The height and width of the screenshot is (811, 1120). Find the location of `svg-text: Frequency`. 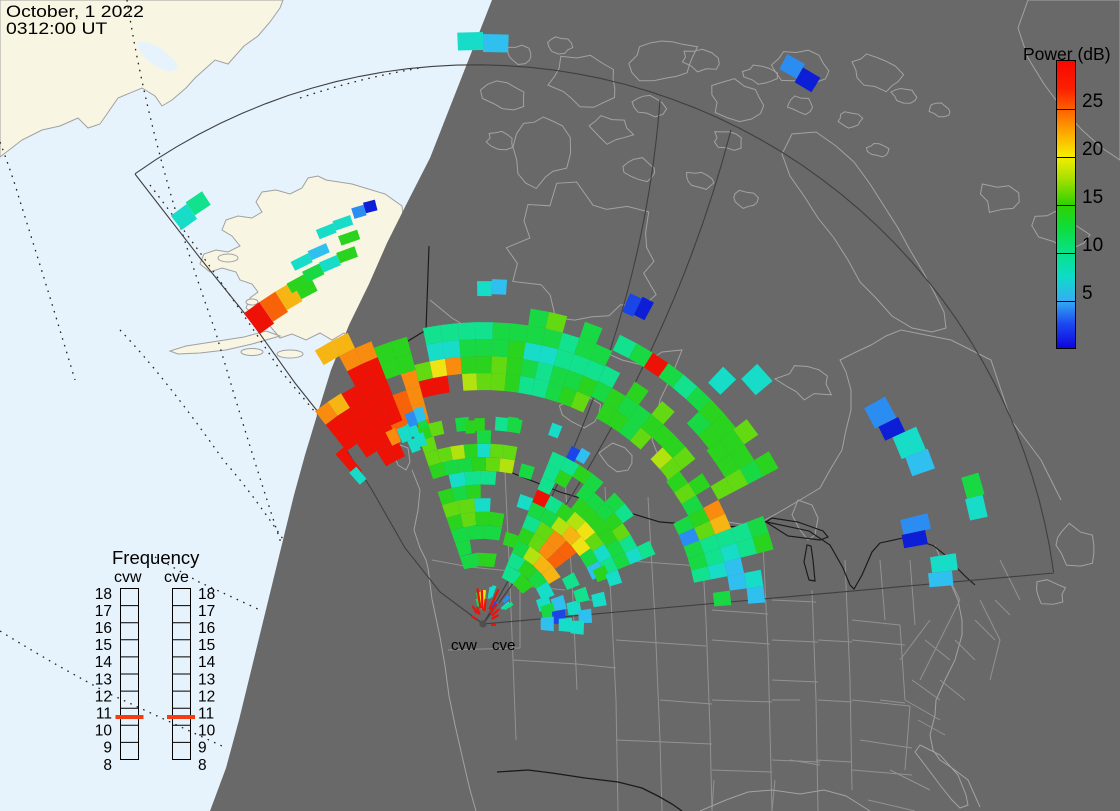

svg-text: Frequency is located at coordinates (156, 557).